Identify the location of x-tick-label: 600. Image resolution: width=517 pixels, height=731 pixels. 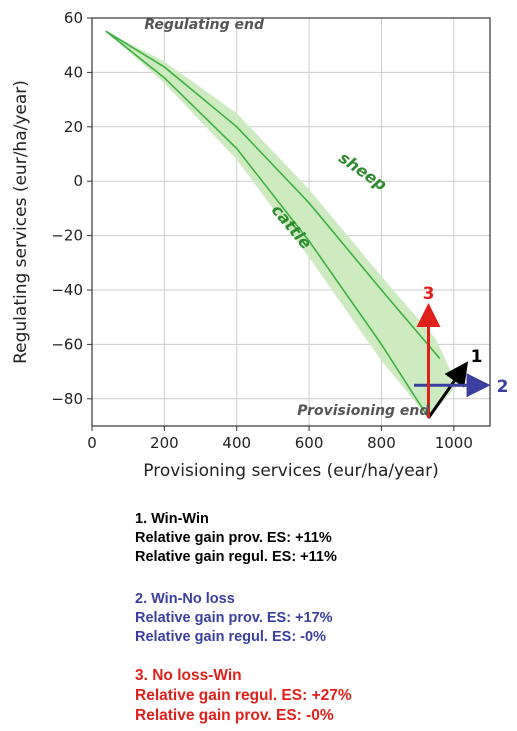
(309, 443).